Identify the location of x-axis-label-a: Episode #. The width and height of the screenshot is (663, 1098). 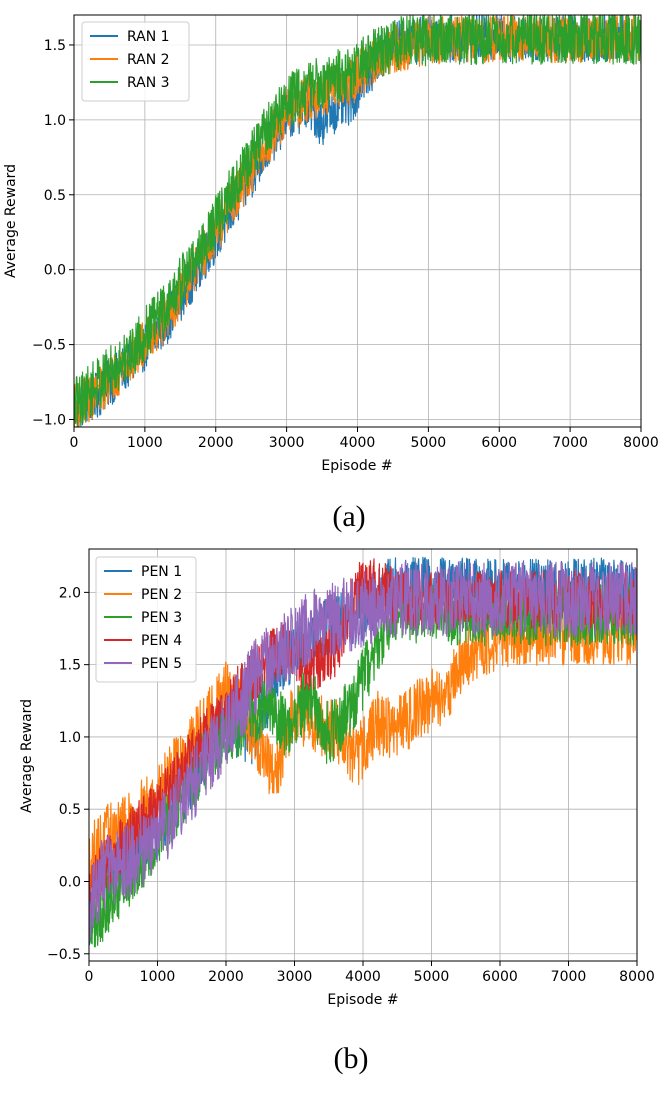
(356, 466).